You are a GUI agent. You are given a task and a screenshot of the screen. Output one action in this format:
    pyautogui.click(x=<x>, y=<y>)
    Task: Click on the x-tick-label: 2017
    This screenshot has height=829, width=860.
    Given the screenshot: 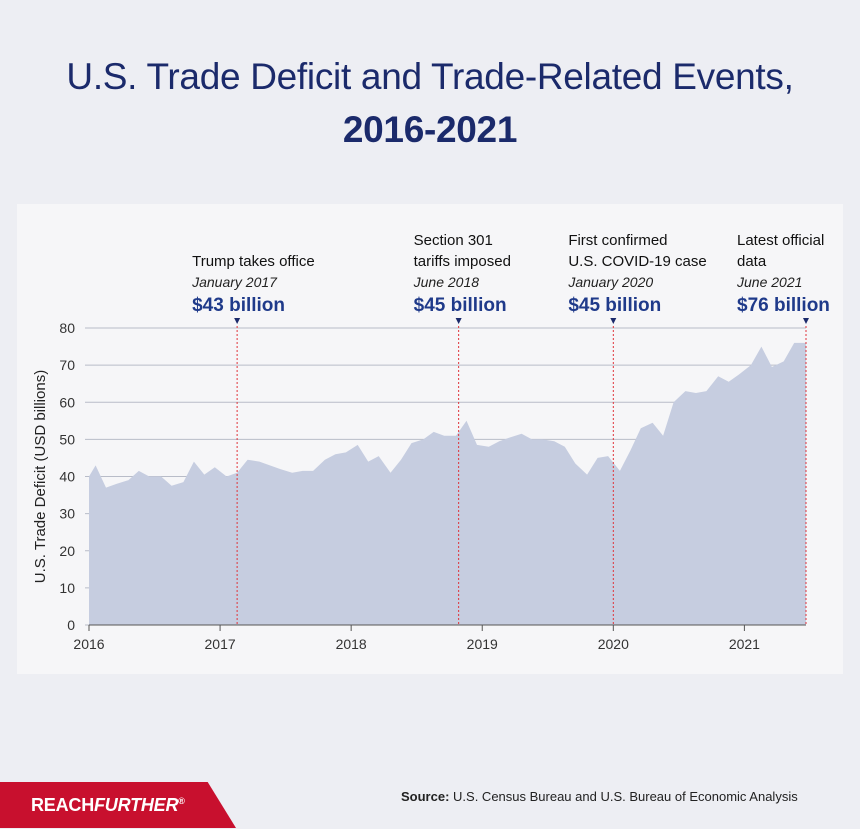 What is the action you would take?
    pyautogui.click(x=220, y=644)
    